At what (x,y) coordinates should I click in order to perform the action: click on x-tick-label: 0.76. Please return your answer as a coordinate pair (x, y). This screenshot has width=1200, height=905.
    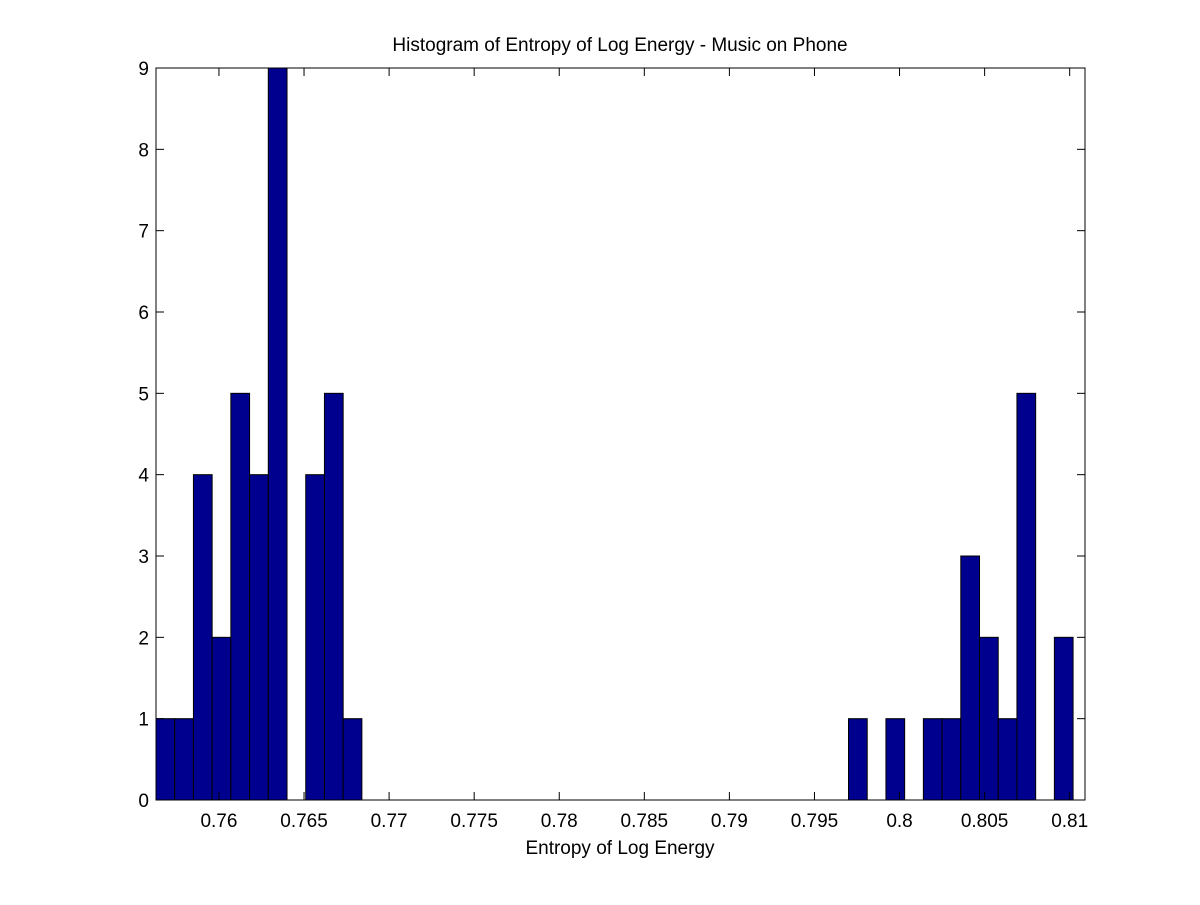
    Looking at the image, I should click on (218, 821).